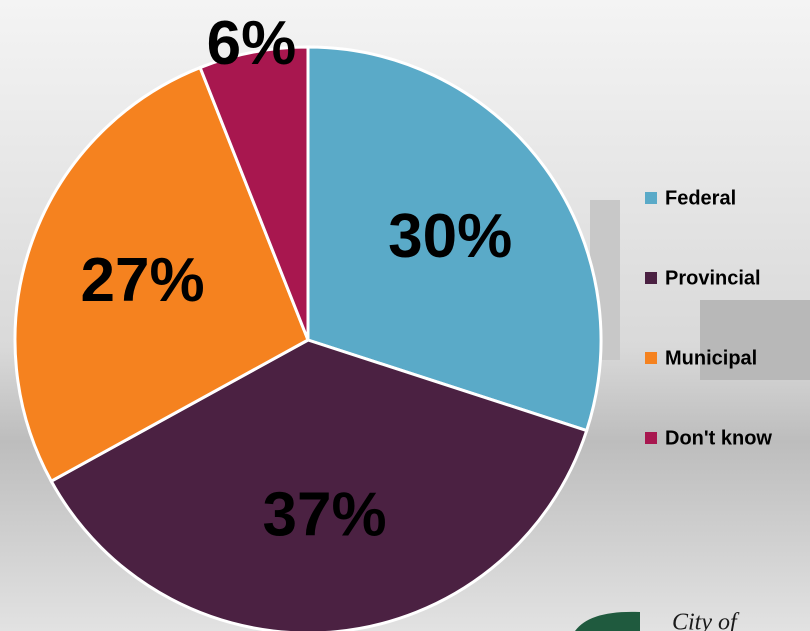 The width and height of the screenshot is (810, 631). Describe the element at coordinates (143, 280) in the screenshot. I see `value-label: 27%` at that location.